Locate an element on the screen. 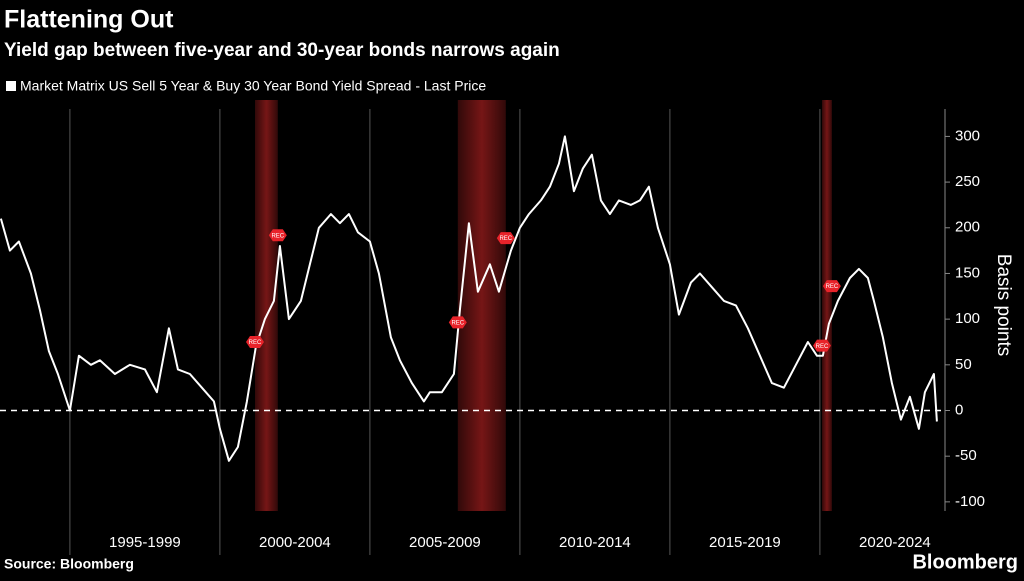 The image size is (1024, 581). x-tick-label: 1995-1999 is located at coordinates (145, 542).